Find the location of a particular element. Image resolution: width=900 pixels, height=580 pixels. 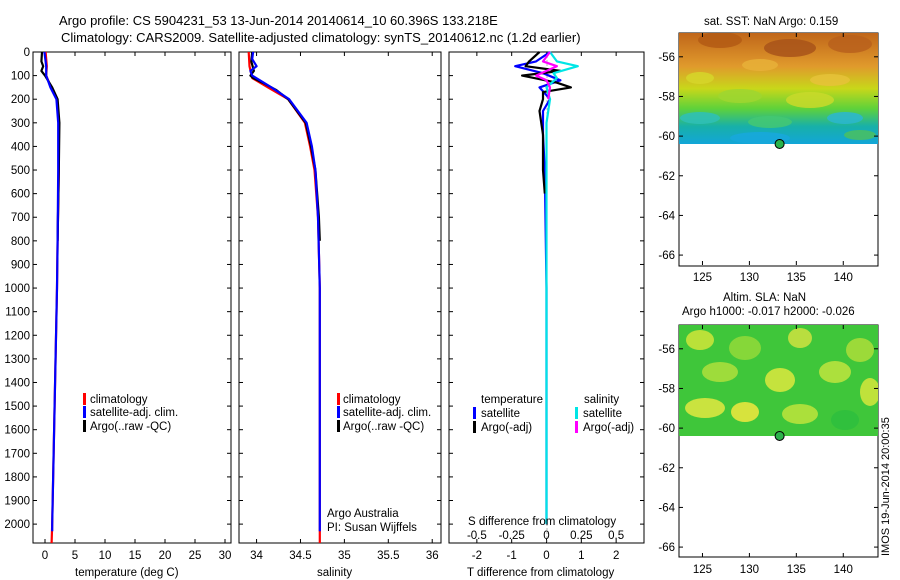

depth-tick-label: 900 is located at coordinates (20, 265).